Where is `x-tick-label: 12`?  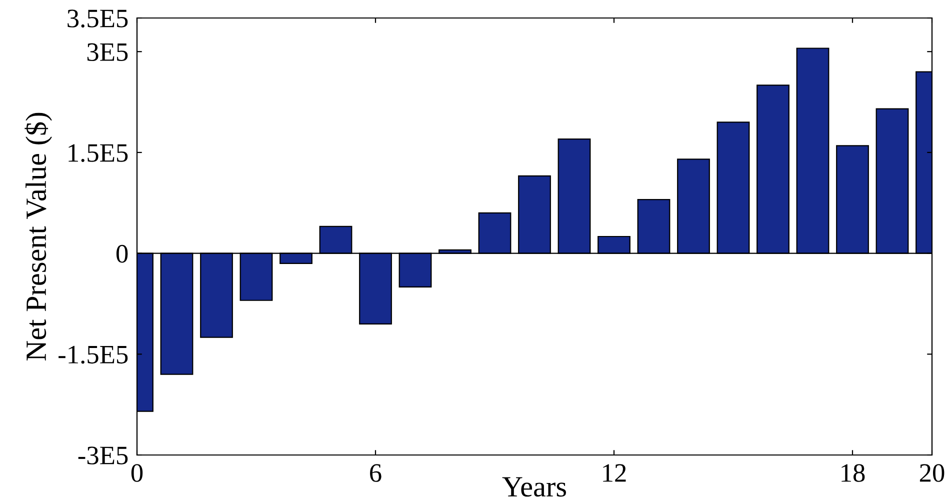
x-tick-label: 12 is located at coordinates (614, 473).